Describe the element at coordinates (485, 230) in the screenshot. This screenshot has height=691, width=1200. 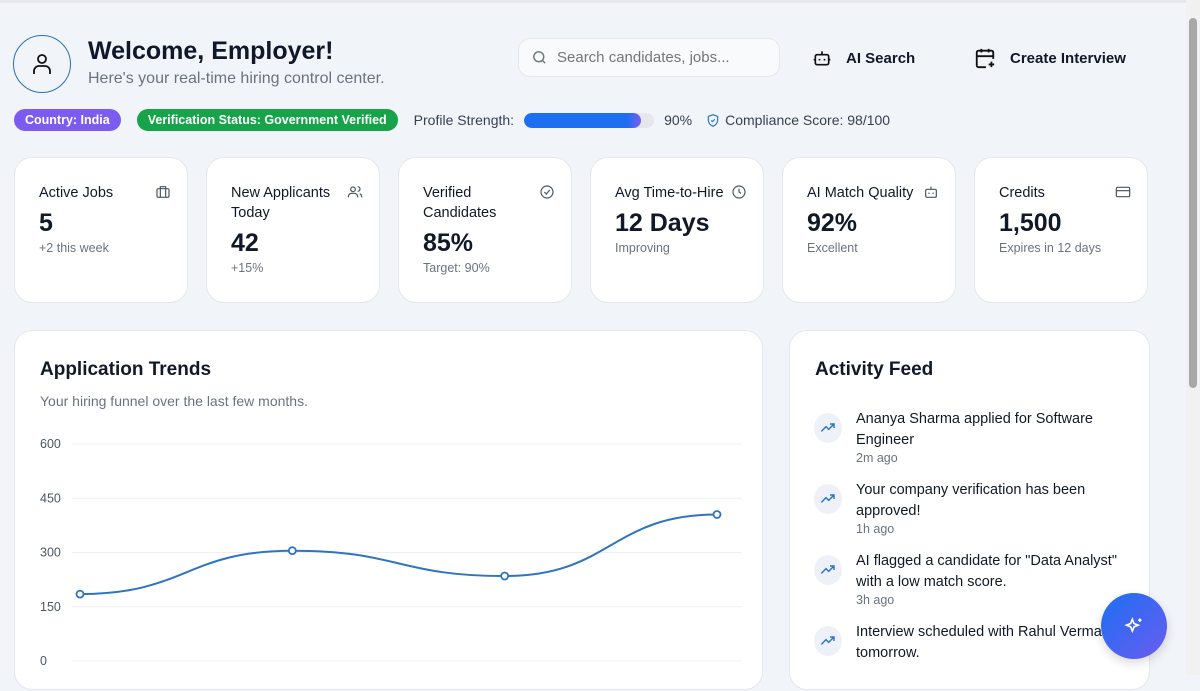
I see `stat-card: Verified Candidates 85% Target: 90%` at that location.